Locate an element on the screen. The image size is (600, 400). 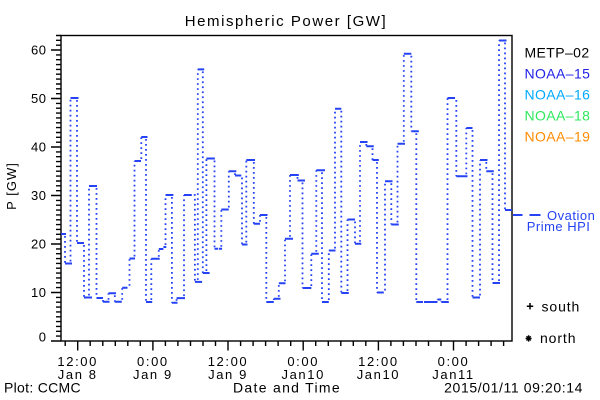
svg-text: Jan11 is located at coordinates (453, 374).